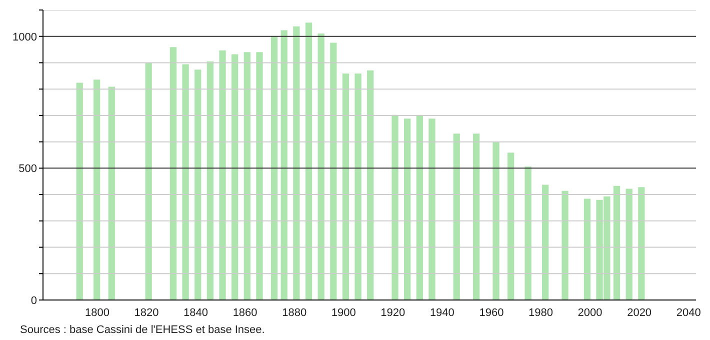 The height and width of the screenshot is (340, 710). What do you see at coordinates (143, 330) in the screenshot?
I see `source-note: Sources : base Cassini de l'EHESS et base Insee.` at bounding box center [143, 330].